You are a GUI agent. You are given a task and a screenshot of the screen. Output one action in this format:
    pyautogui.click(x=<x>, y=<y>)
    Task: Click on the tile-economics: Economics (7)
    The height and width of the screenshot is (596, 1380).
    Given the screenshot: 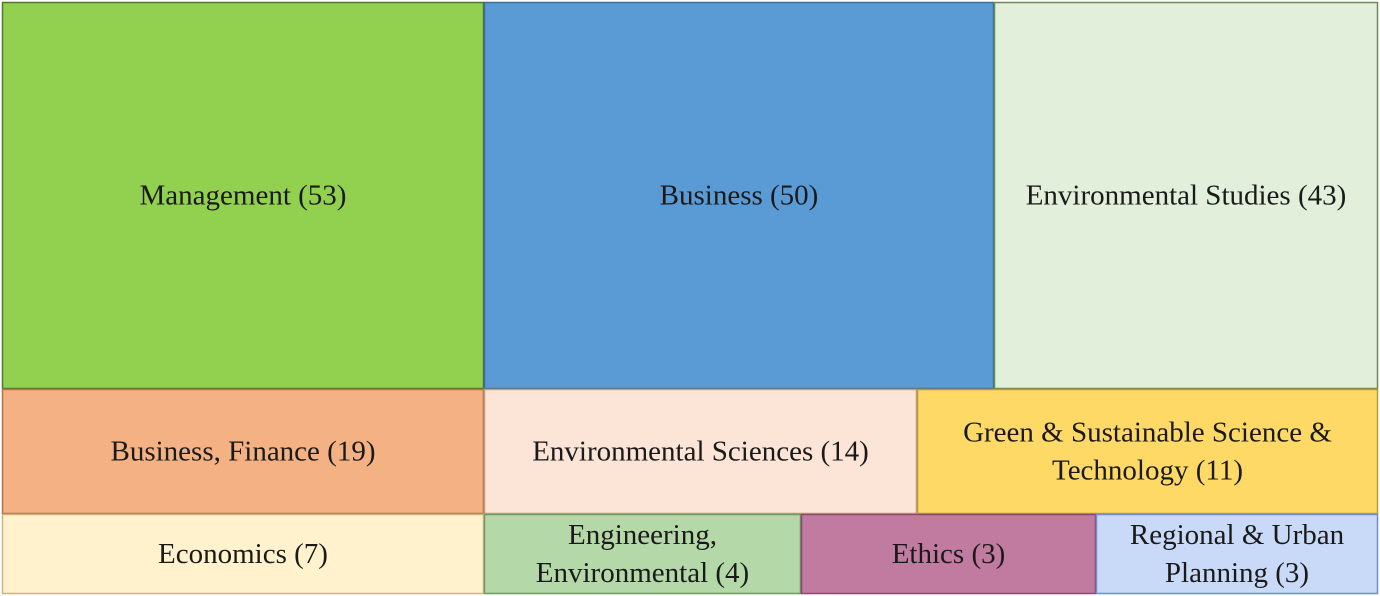 What is the action you would take?
    pyautogui.click(x=243, y=554)
    